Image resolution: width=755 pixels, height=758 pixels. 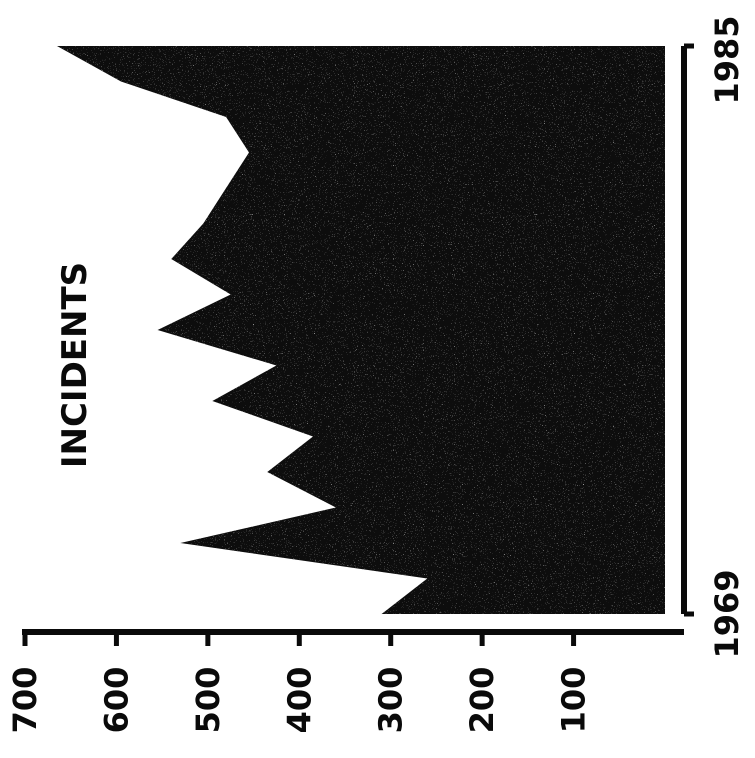 What do you see at coordinates (299, 700) in the screenshot?
I see `y-tick-label: 400` at bounding box center [299, 700].